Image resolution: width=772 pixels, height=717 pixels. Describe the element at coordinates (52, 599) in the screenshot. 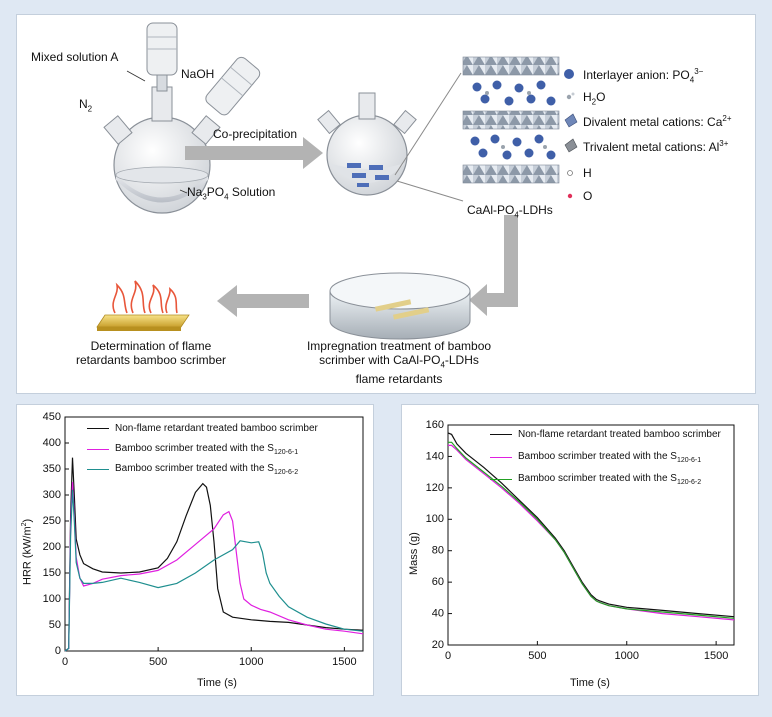

I see `hrr-ytick-label: 100` at that location.